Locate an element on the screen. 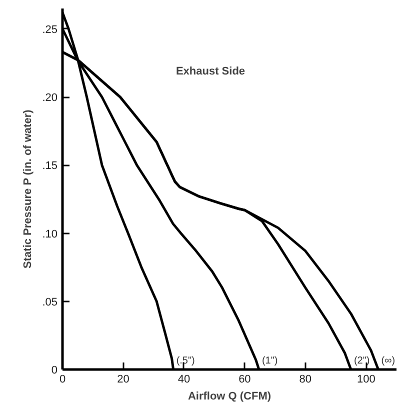  x-tick-label: 80 is located at coordinates (305, 380).